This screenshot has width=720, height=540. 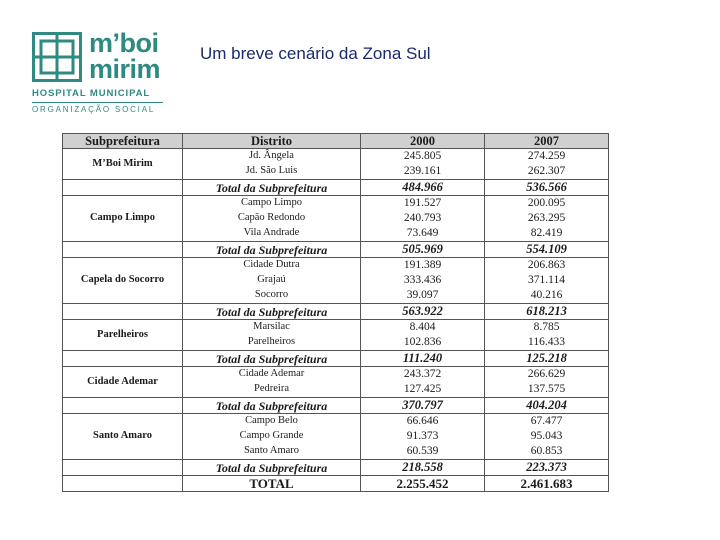 I want to click on table-row: Parelheiros 102.836 116.433, so click(x=336, y=343).